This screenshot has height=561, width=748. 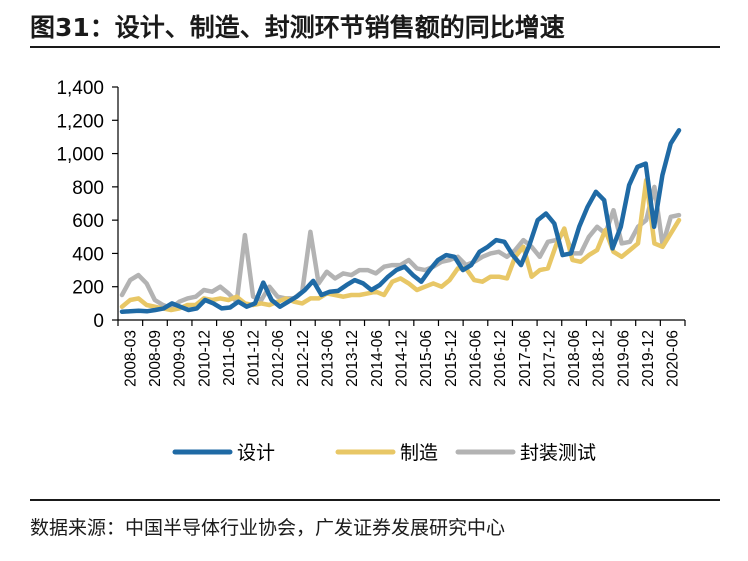 I want to click on legend-label: 封装测试, so click(x=558, y=453).